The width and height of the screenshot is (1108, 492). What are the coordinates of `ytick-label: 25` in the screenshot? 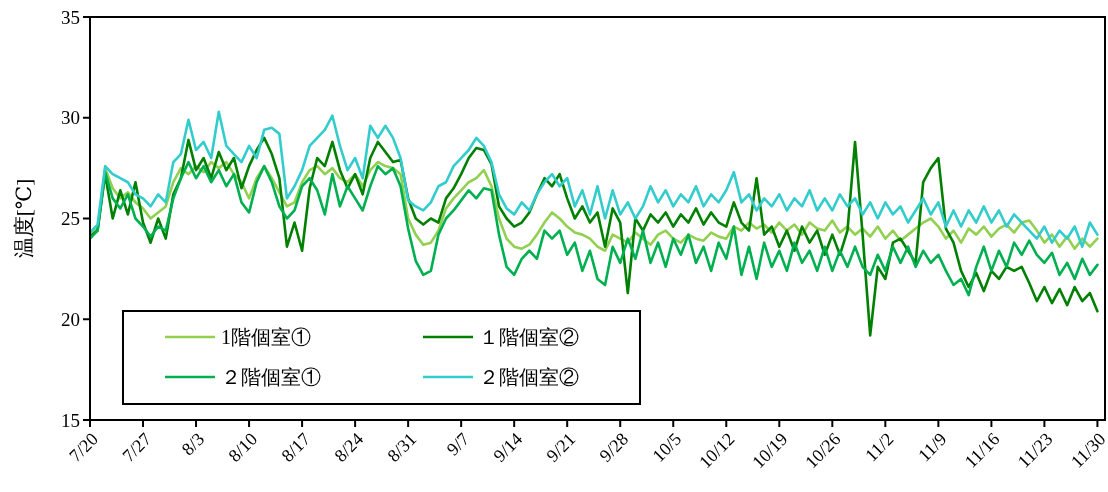 It's located at (70, 218).